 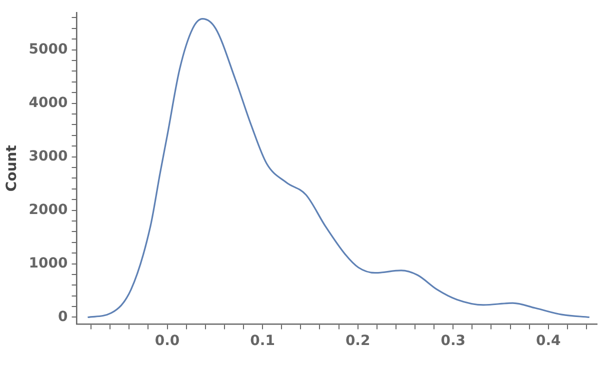 I want to click on y-tick-label: 4000, so click(x=48, y=102).